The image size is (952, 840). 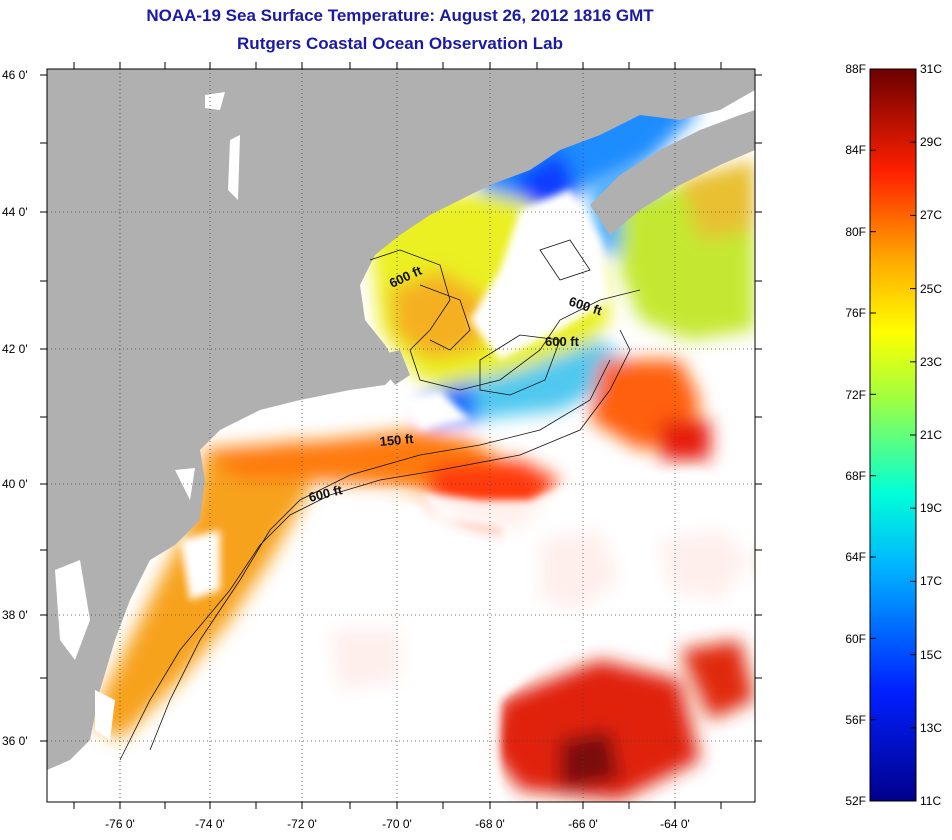 I want to click on colorbar-c-21: 21C, so click(x=931, y=435).